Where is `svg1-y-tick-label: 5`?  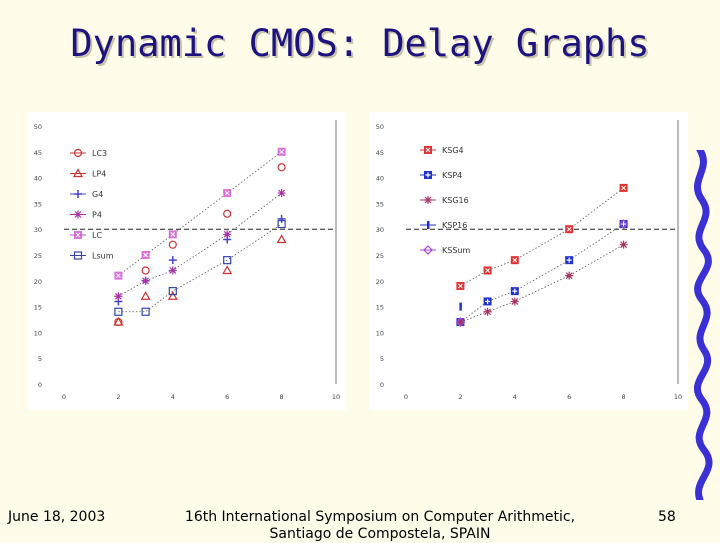 svg1-y-tick-label: 5 is located at coordinates (40, 359).